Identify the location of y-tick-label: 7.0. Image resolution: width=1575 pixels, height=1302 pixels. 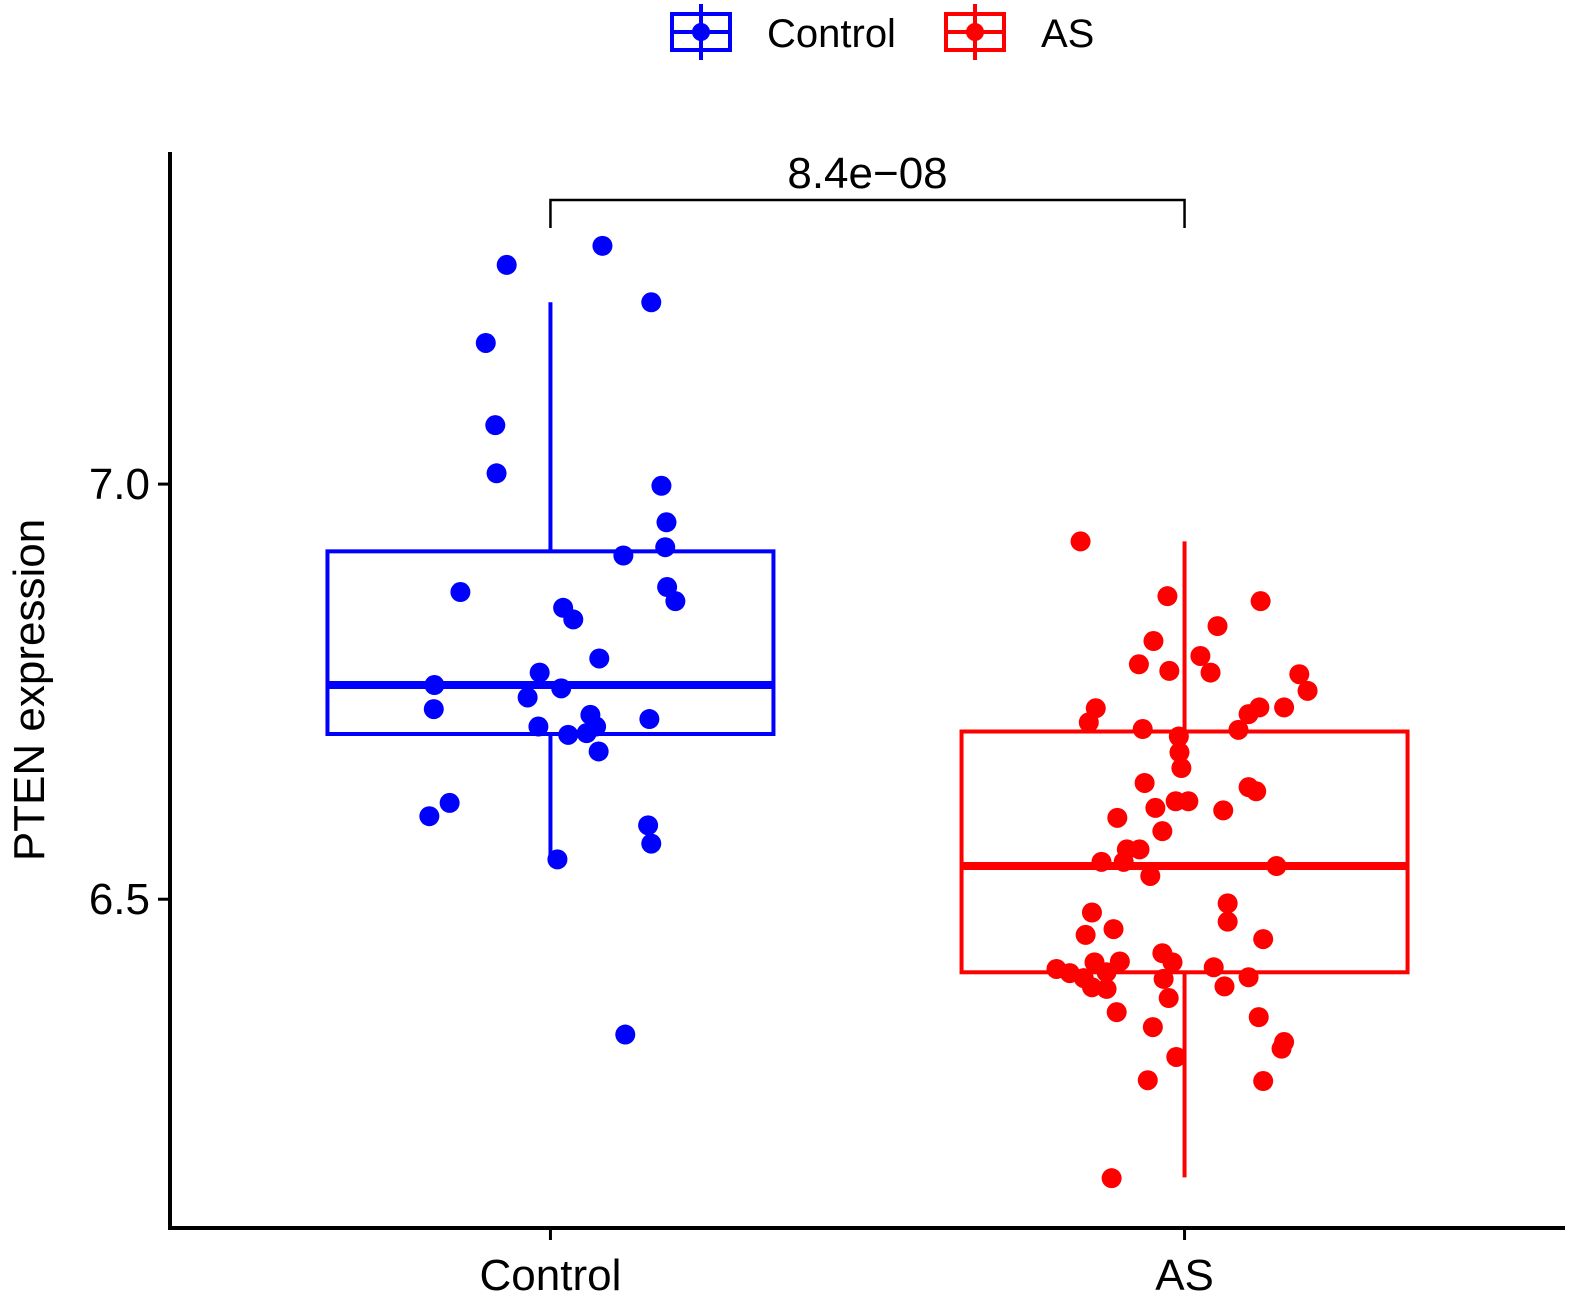
(119, 484).